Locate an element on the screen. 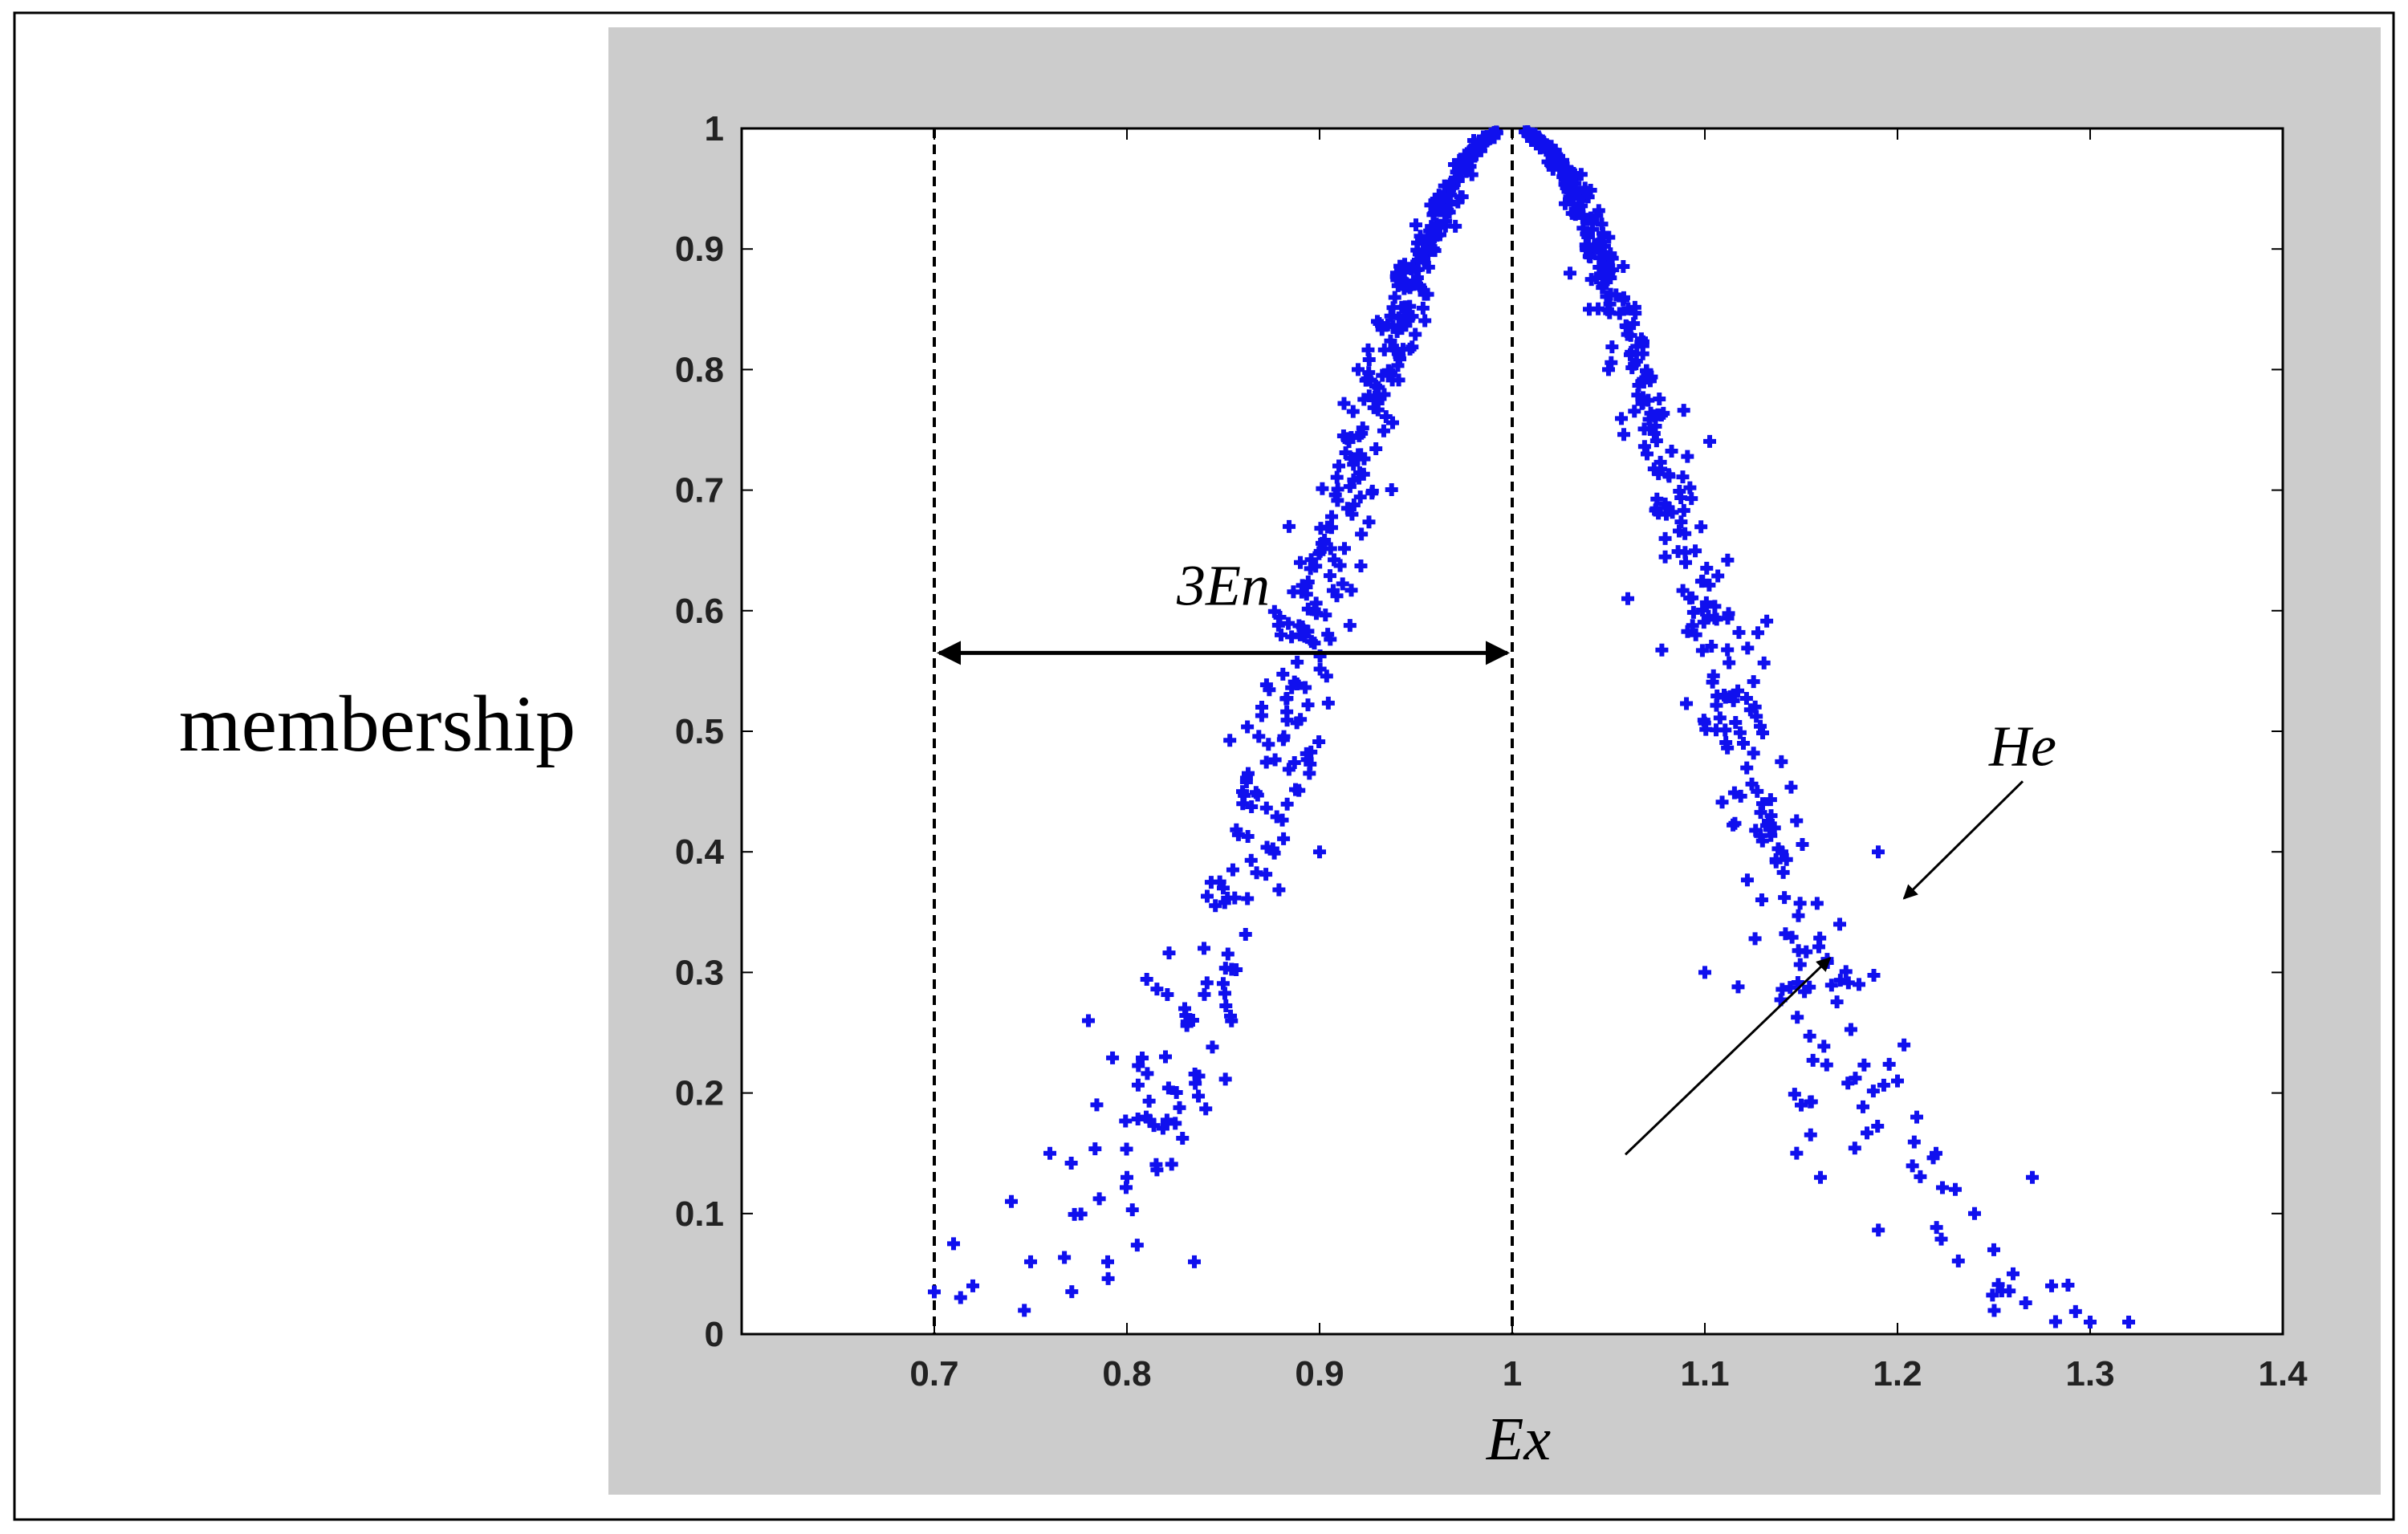 Image resolution: width=2408 pixels, height=1534 pixels. y-tick-label: 0.9 is located at coordinates (699, 249).